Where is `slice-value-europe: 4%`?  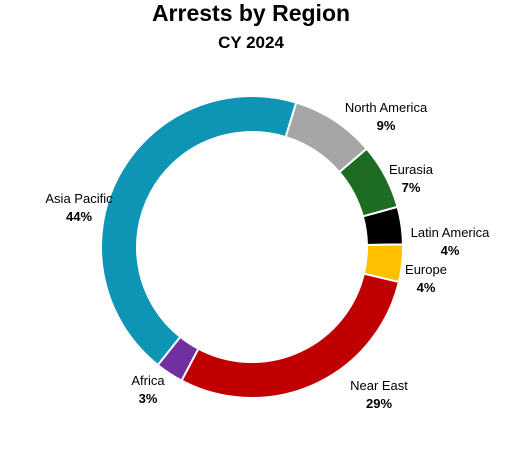
slice-value-europe: 4% is located at coordinates (426, 287).